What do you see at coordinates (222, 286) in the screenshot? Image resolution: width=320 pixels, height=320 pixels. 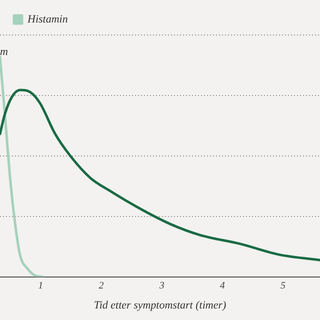 I see `x-tick-label: 4` at bounding box center [222, 286].